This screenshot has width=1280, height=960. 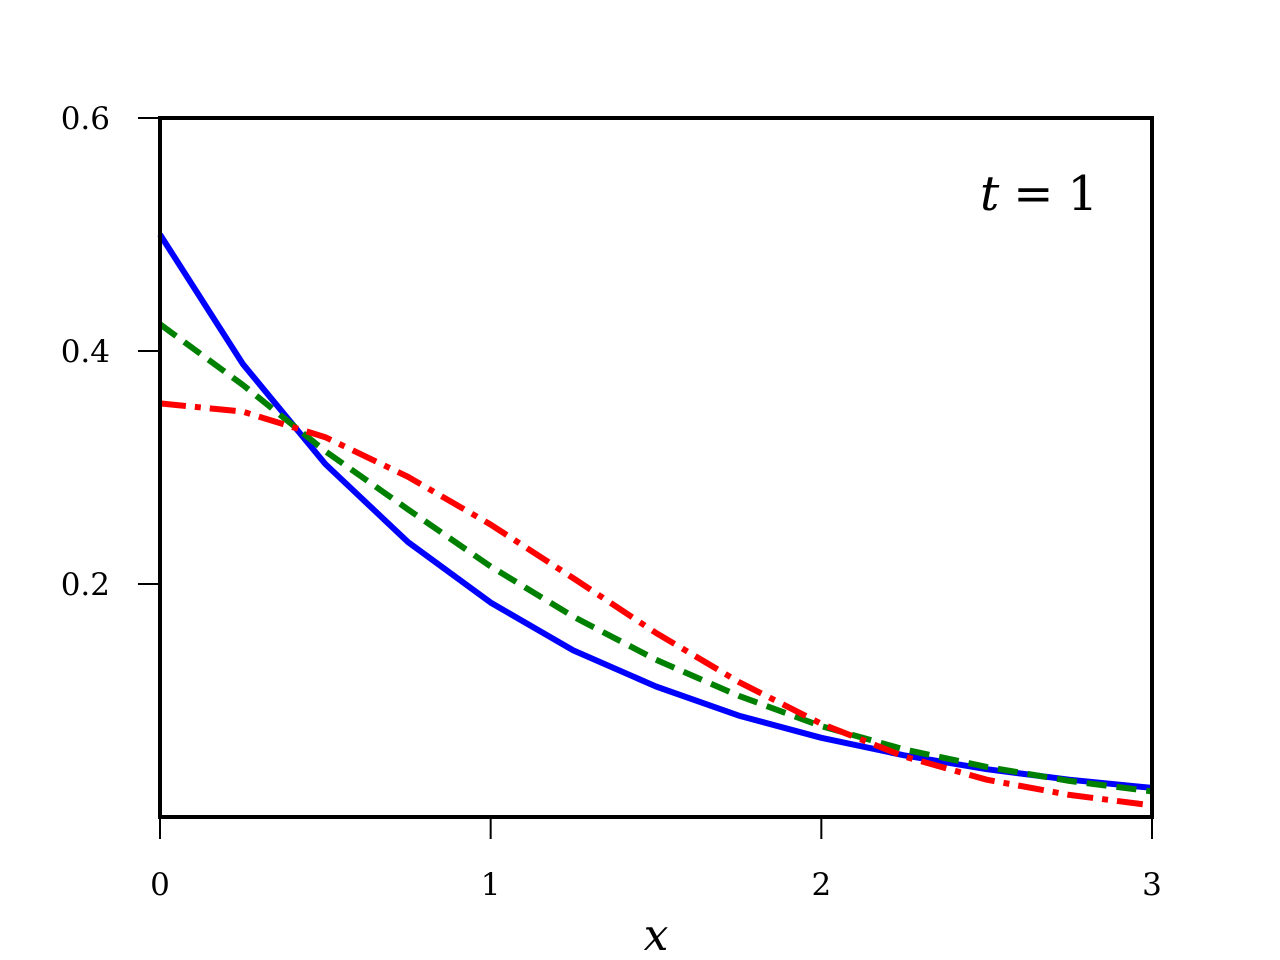 I want to click on x-axis-label: x, so click(x=656, y=935).